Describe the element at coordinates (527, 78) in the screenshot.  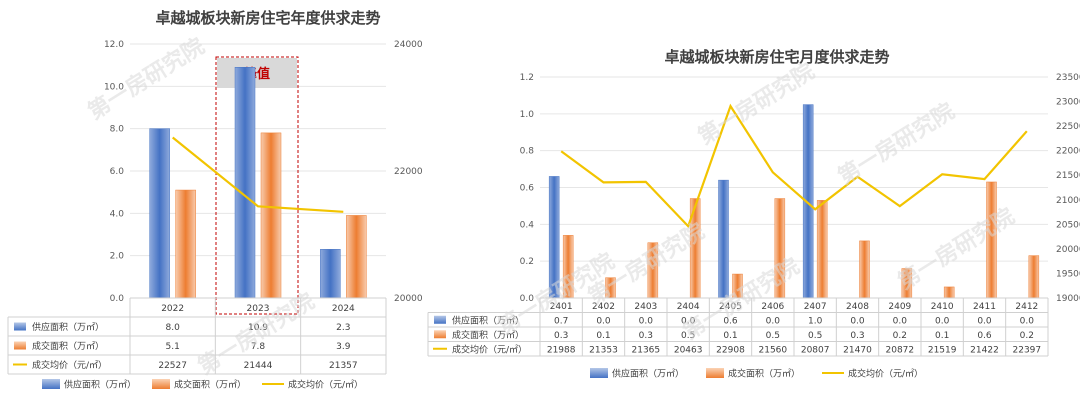
I see `chart2-y-tick-label: 1.2` at that location.